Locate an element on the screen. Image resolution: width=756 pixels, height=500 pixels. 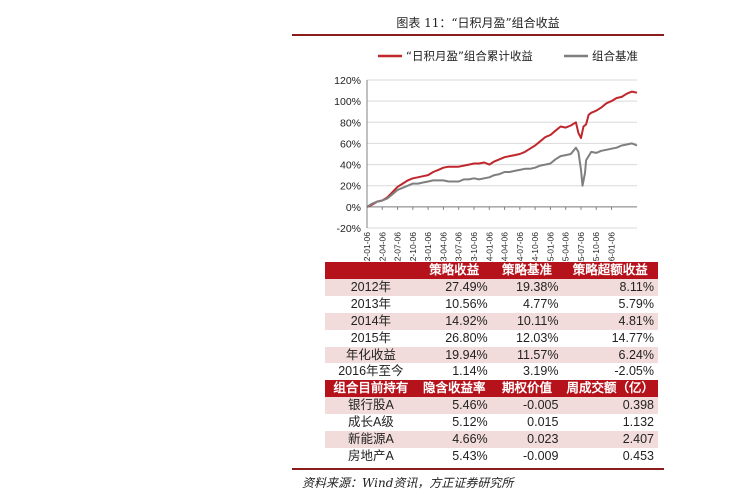
y-tick-label: 80% is located at coordinates (350, 123).